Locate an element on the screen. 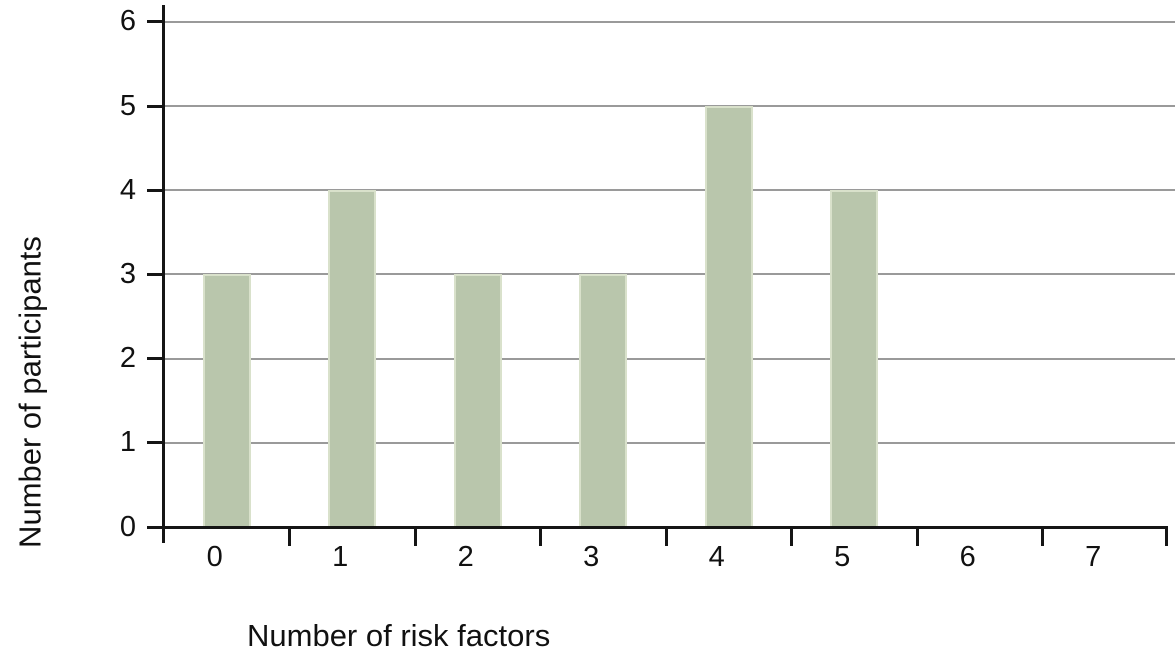 This screenshot has width=1175, height=665. y-tick-label: 3 is located at coordinates (127, 273).